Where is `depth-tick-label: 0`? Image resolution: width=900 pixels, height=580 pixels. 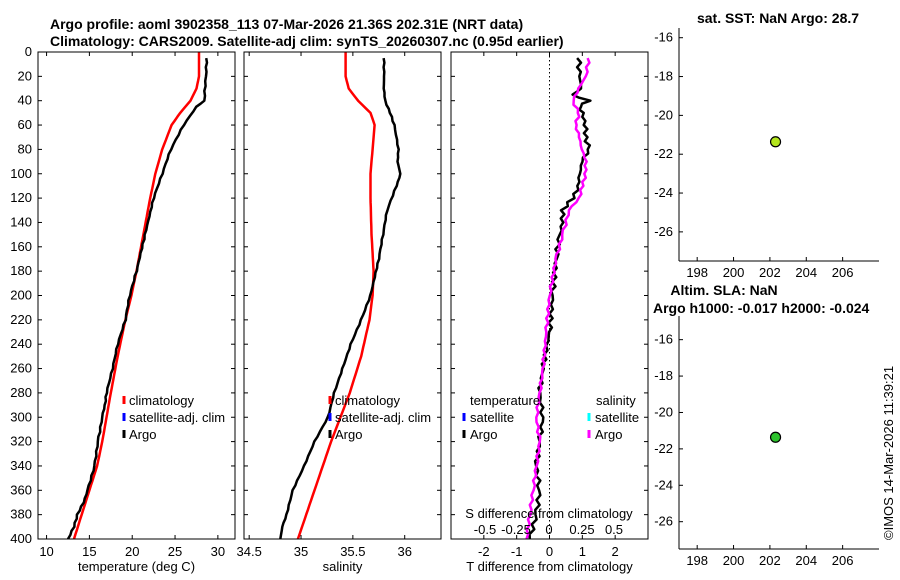 depth-tick-label: 0 is located at coordinates (28, 51).